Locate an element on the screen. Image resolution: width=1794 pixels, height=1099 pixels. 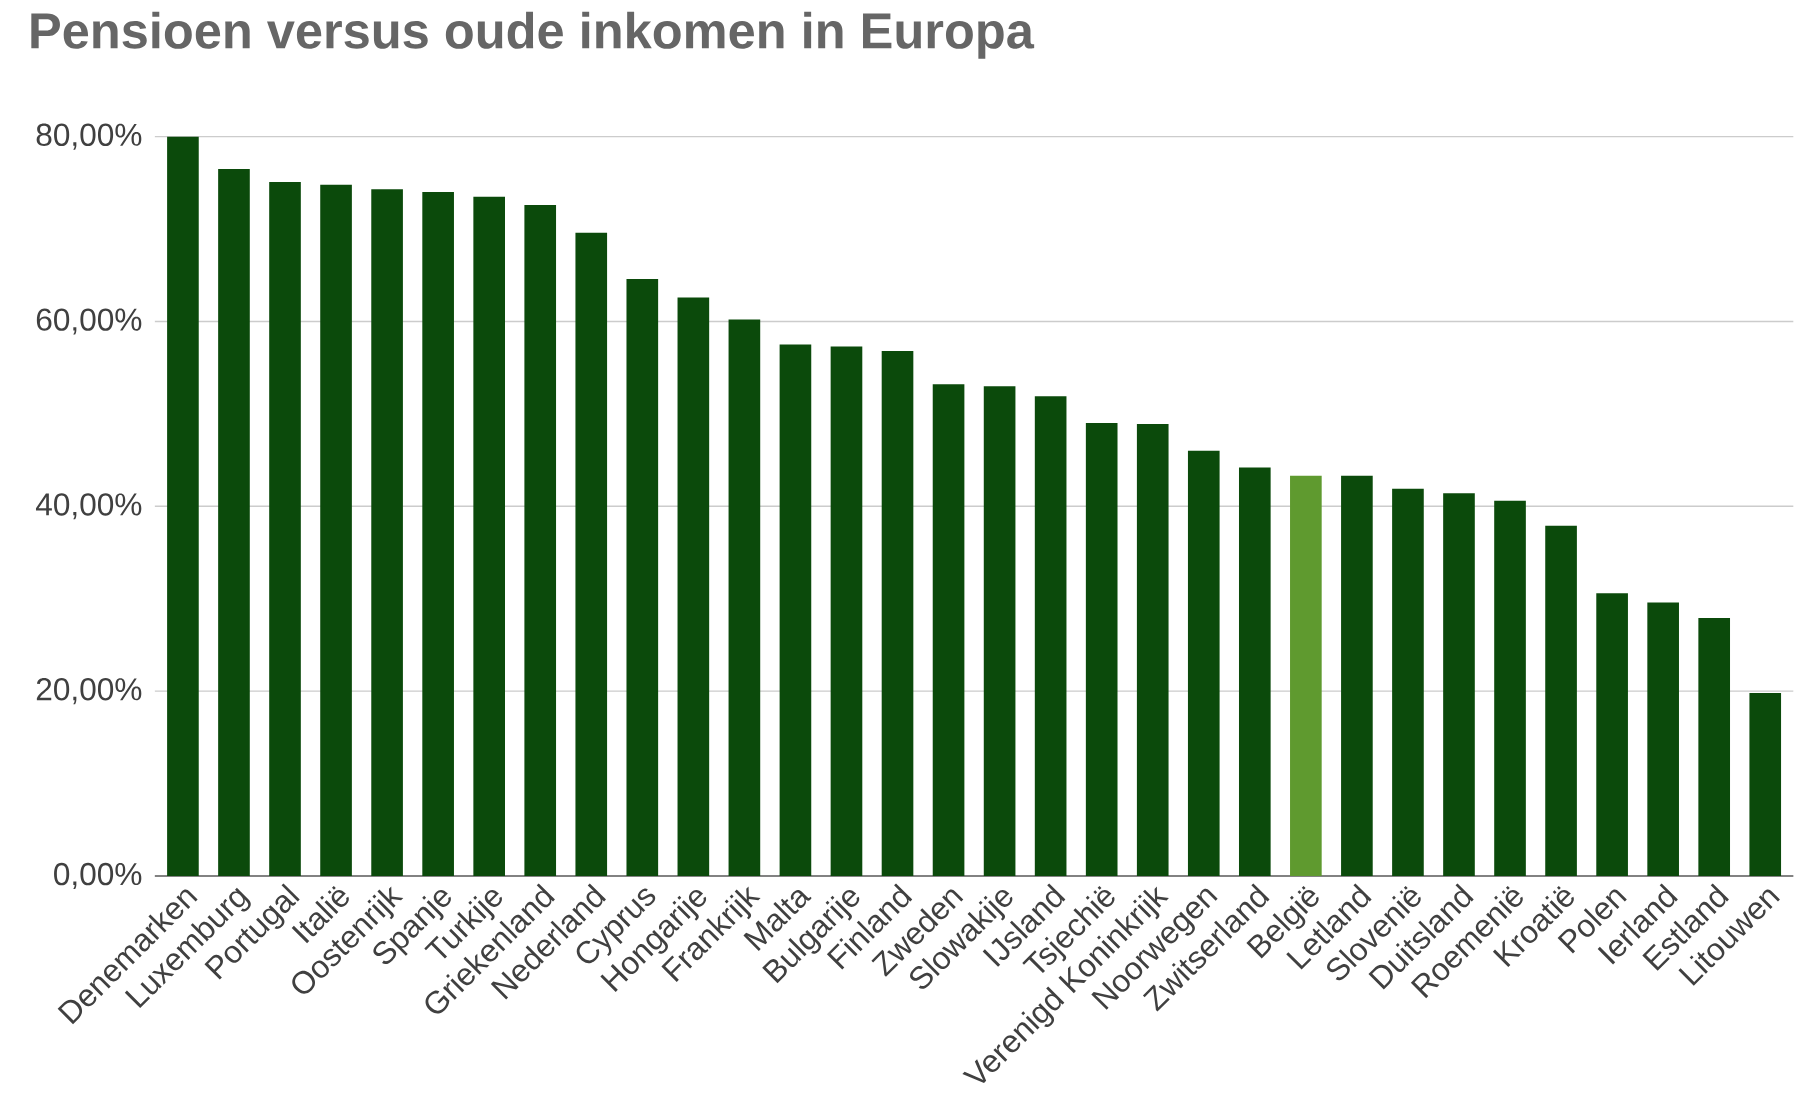
y-tick-label: 40,00% is located at coordinates (88, 506).